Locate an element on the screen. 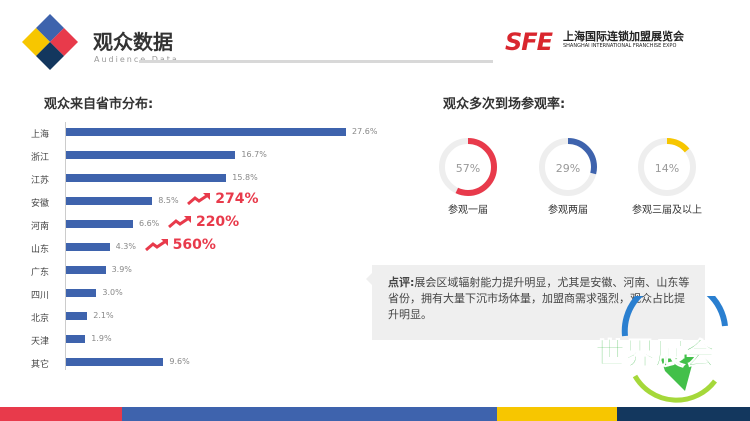  province-row: 北京 2.1% is located at coordinates (180, 318).